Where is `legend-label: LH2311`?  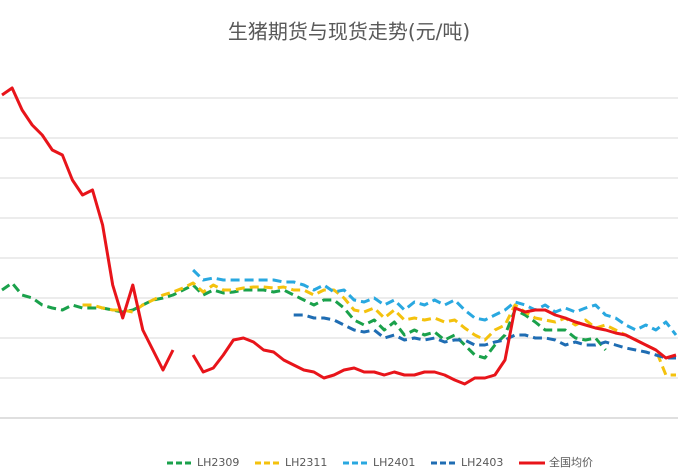
legend-label: LH2311 is located at coordinates (306, 462).